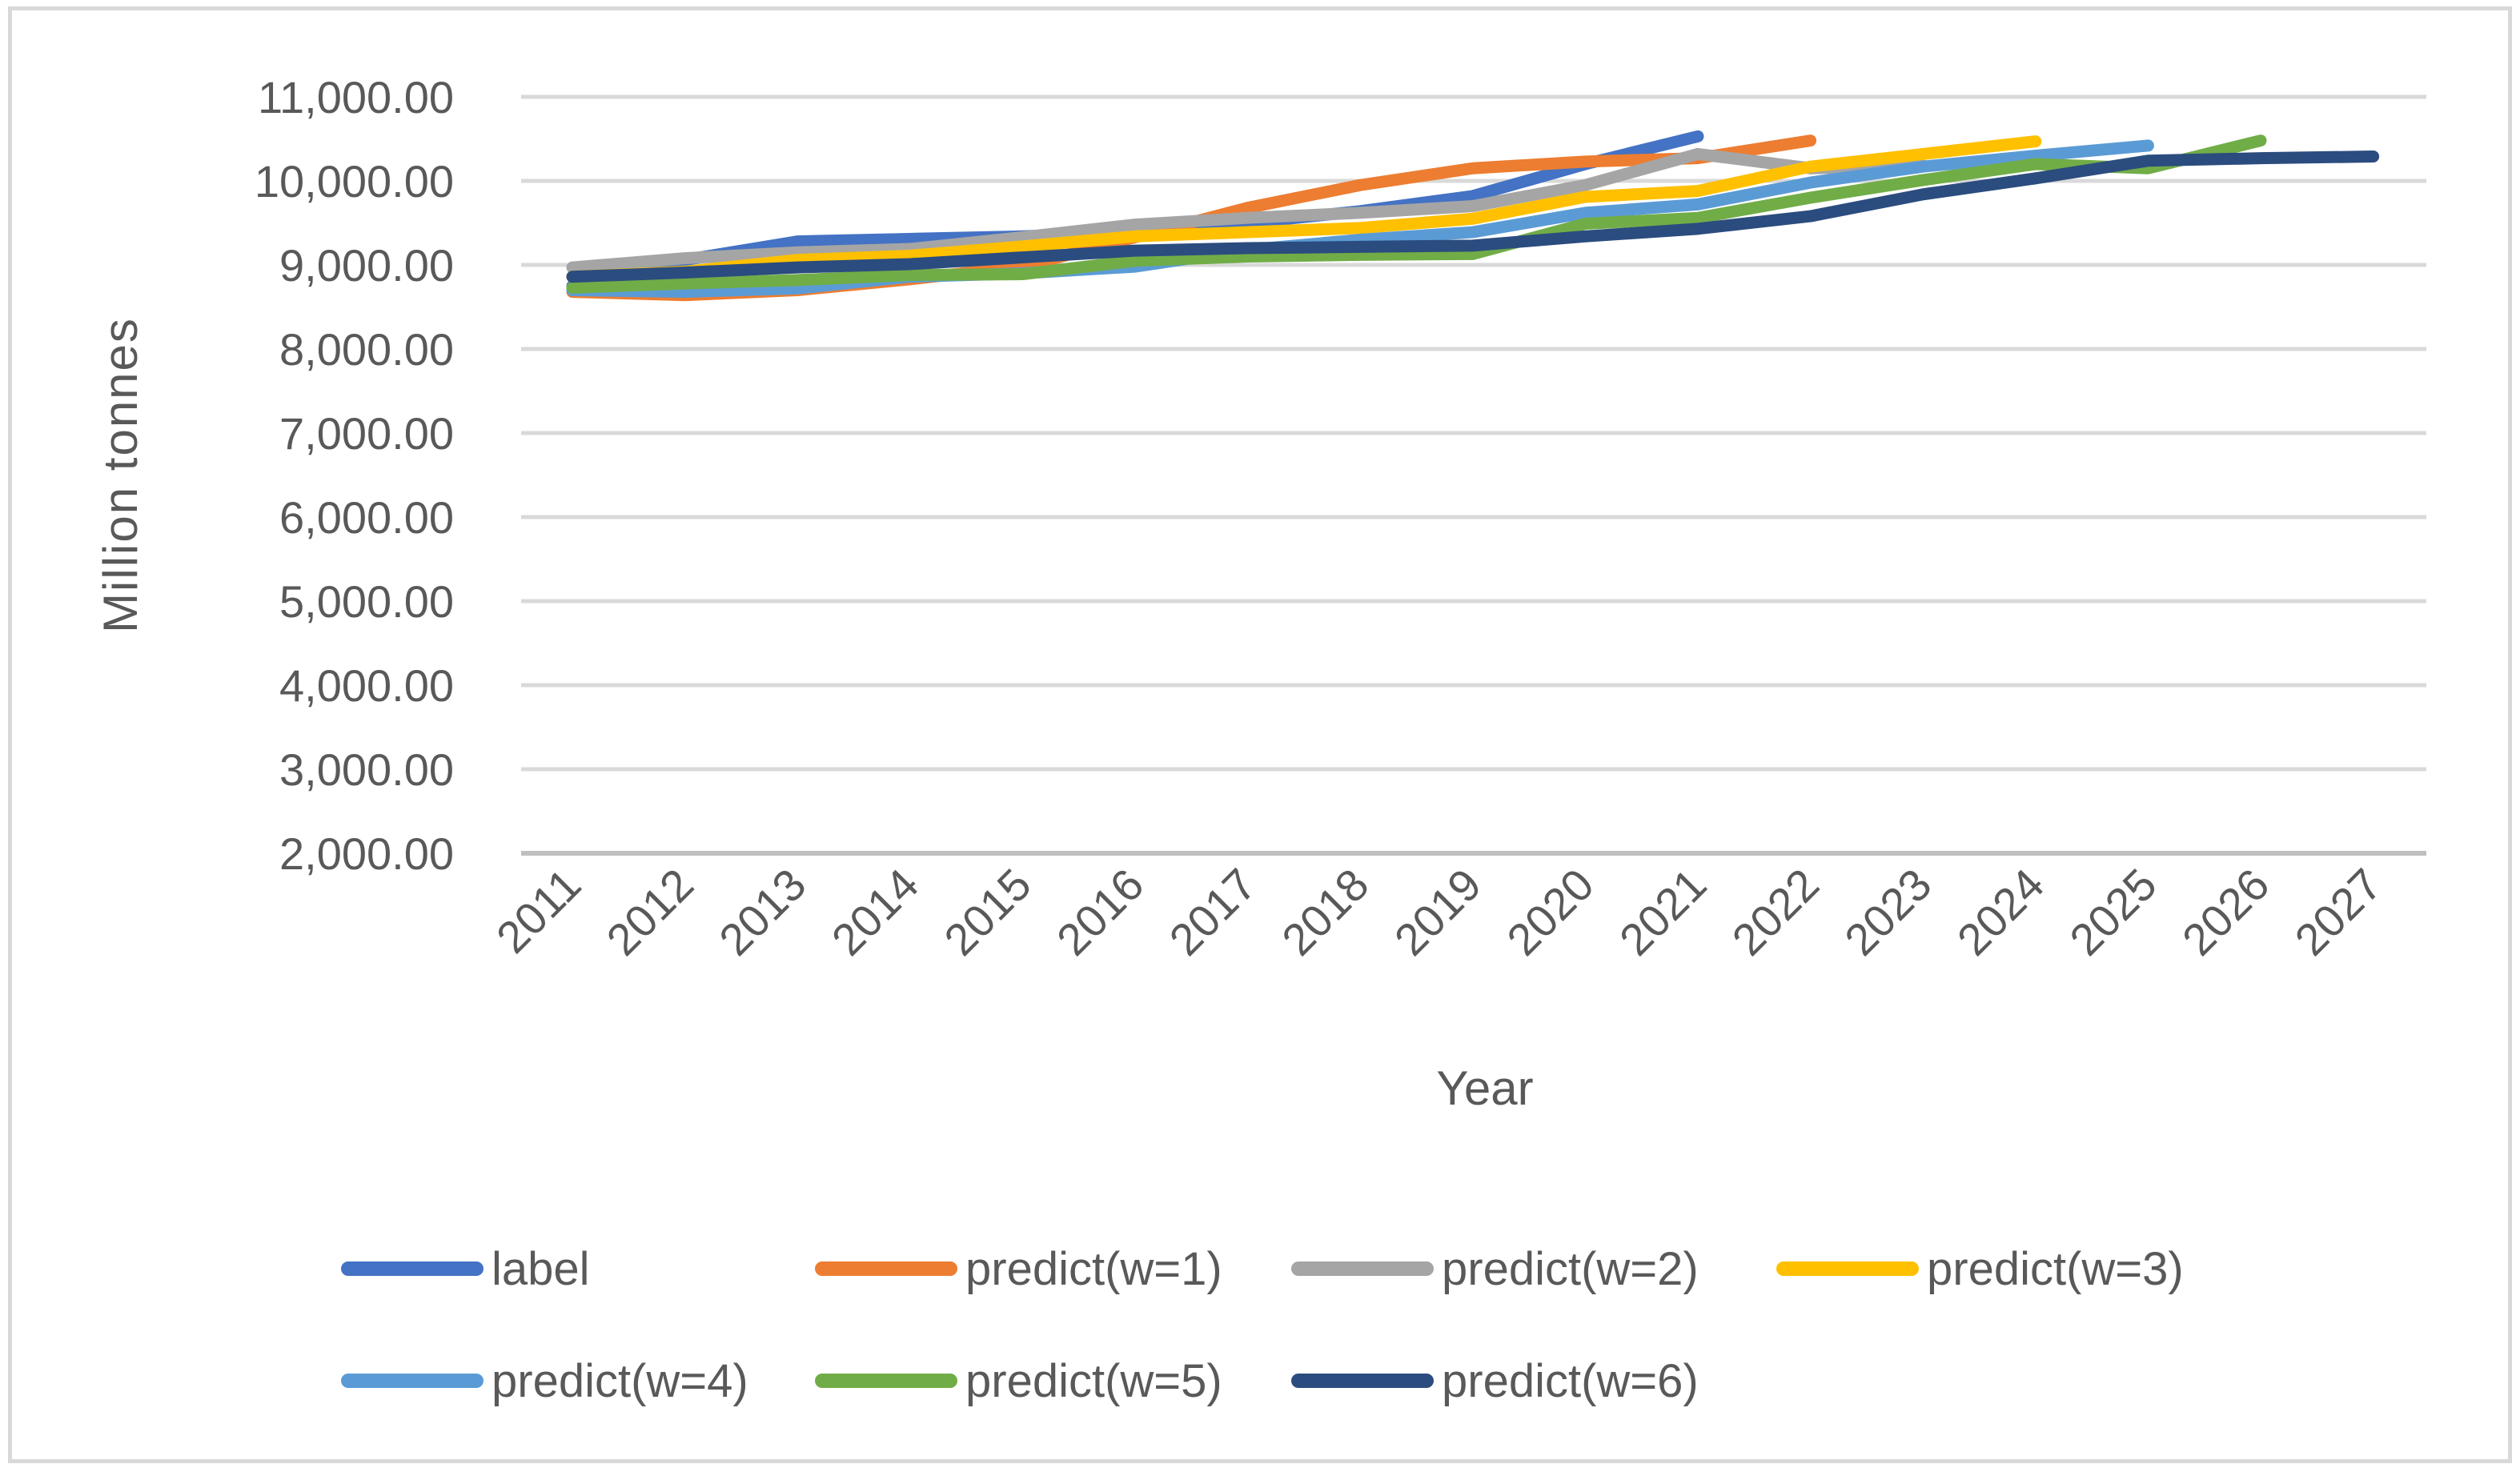 This screenshot has height=1480, width=2520. Describe the element at coordinates (539, 911) in the screenshot. I see `x-tick-label: 2011` at that location.